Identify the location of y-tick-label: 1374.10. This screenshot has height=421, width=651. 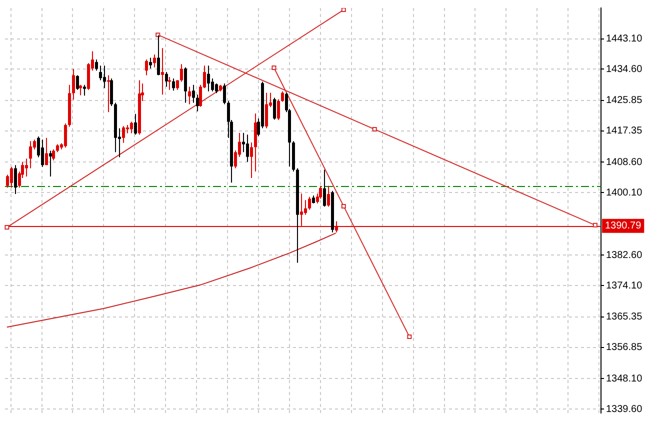
(624, 286).